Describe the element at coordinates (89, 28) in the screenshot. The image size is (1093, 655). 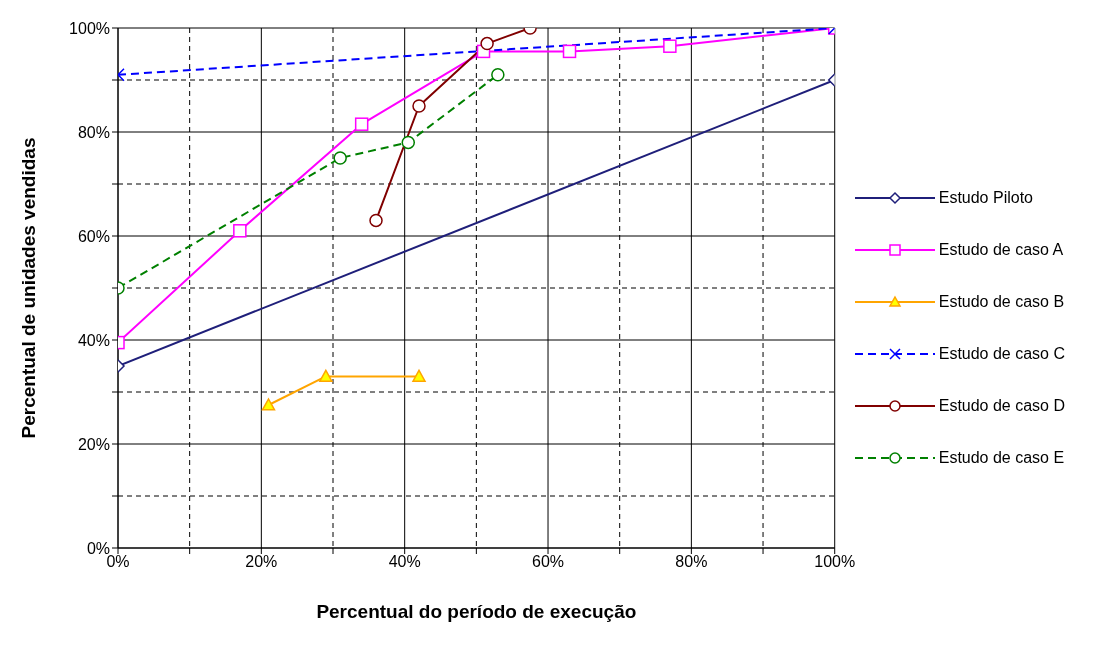
I see `y-tick-label: 100%` at that location.